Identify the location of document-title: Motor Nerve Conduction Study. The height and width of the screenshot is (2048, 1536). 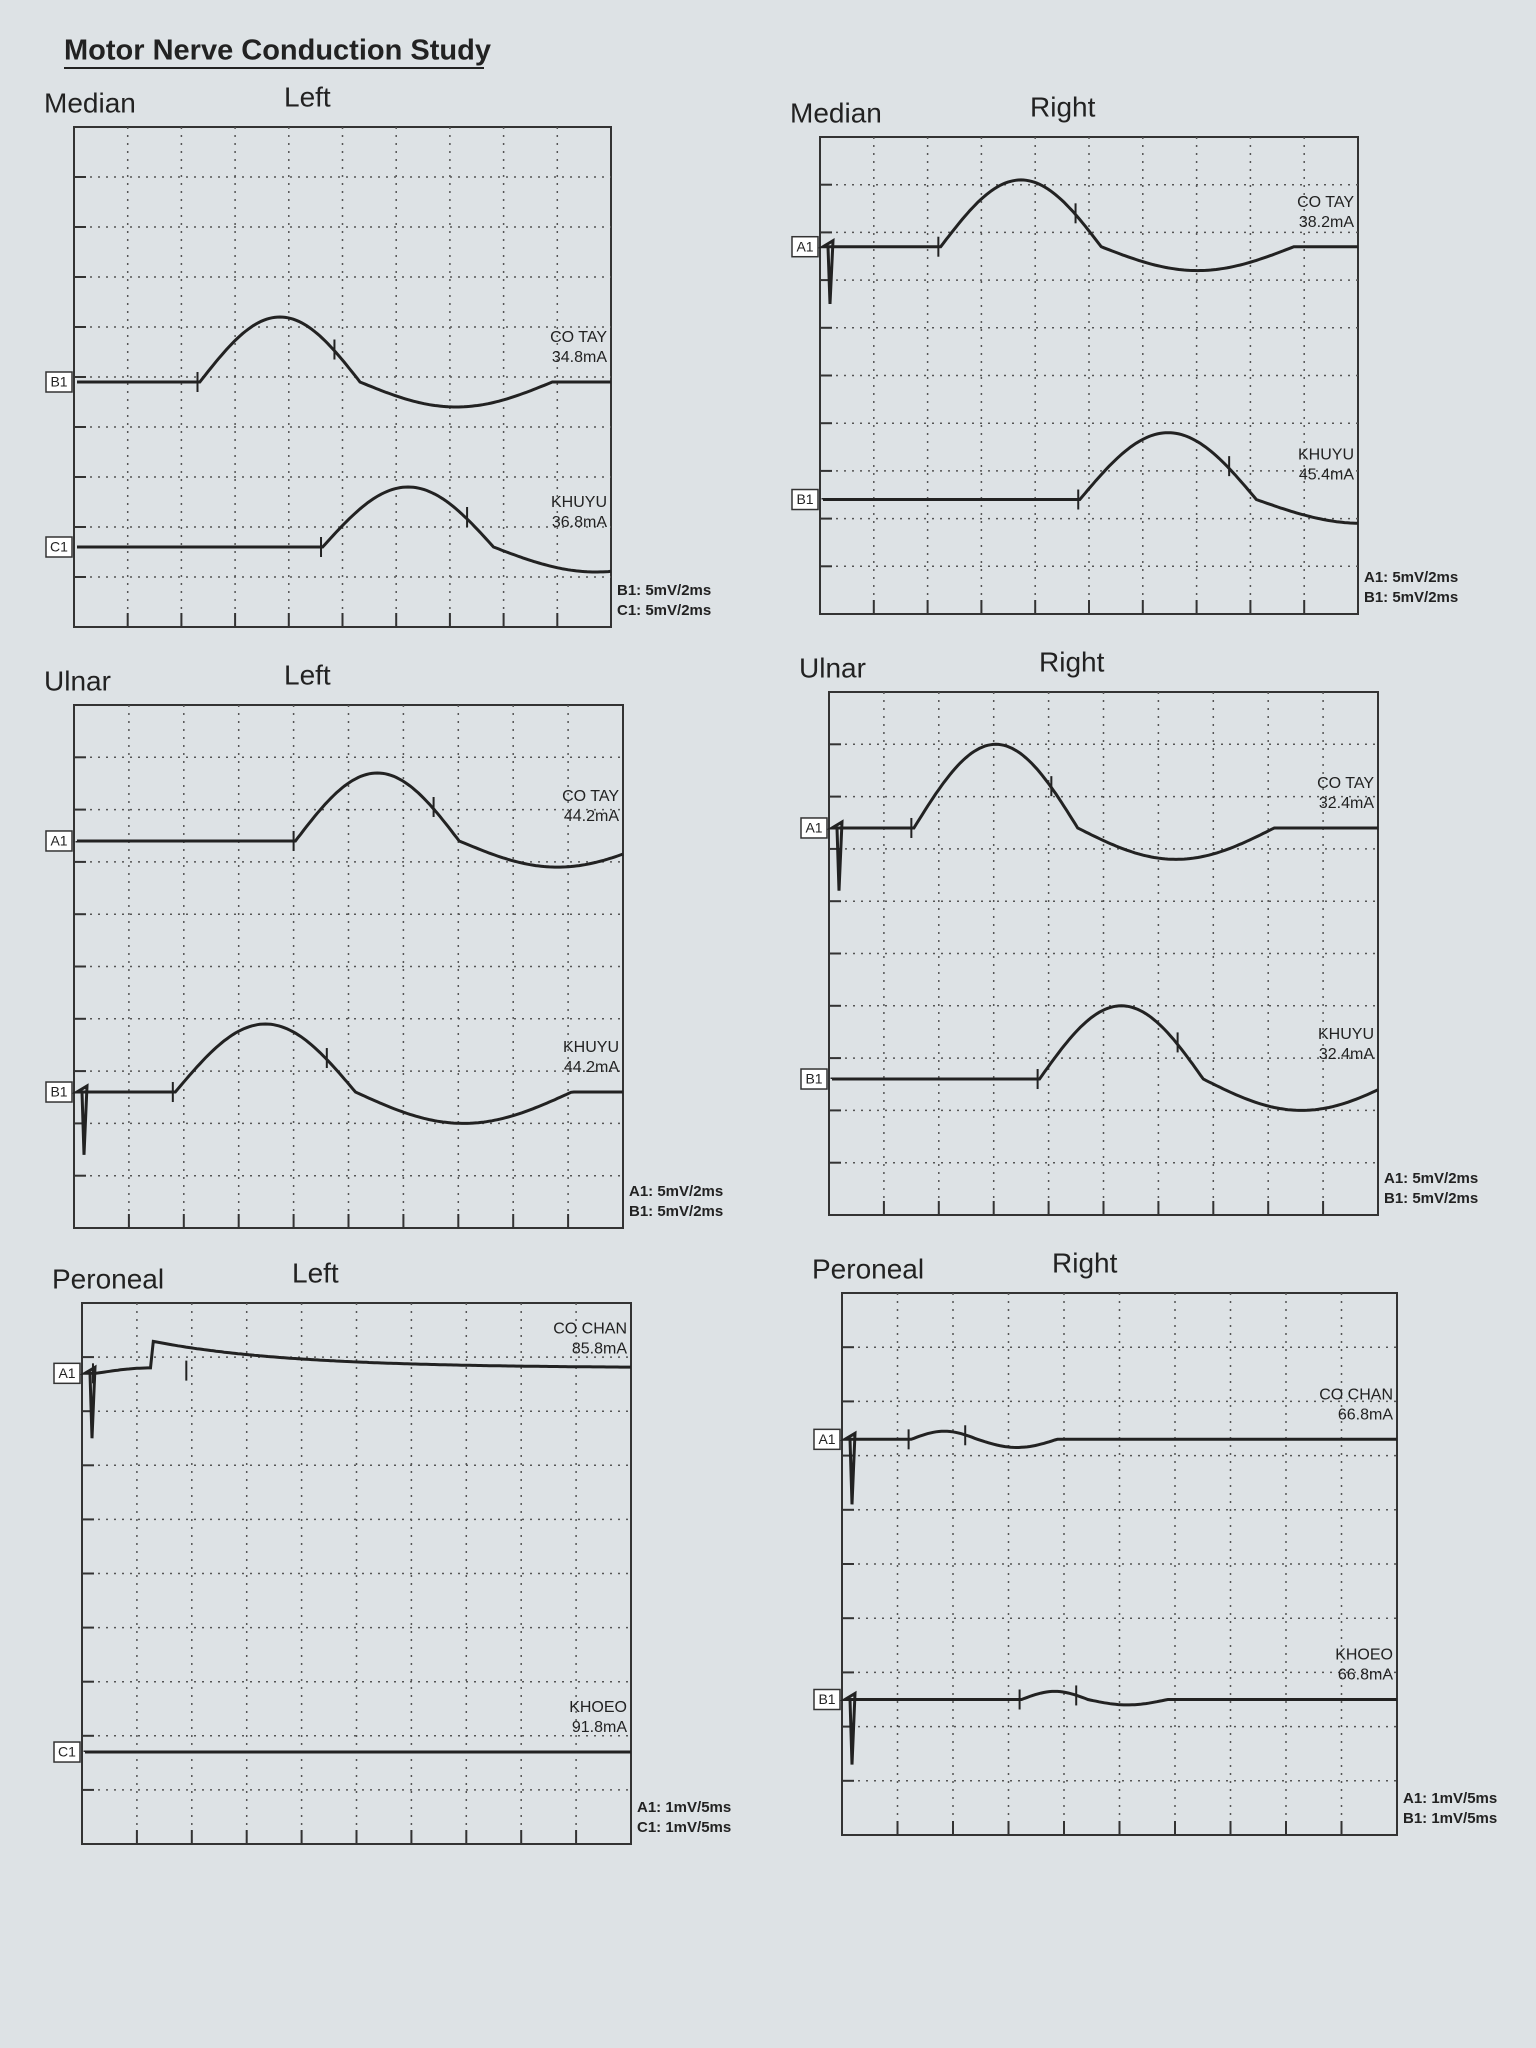
(277, 51).